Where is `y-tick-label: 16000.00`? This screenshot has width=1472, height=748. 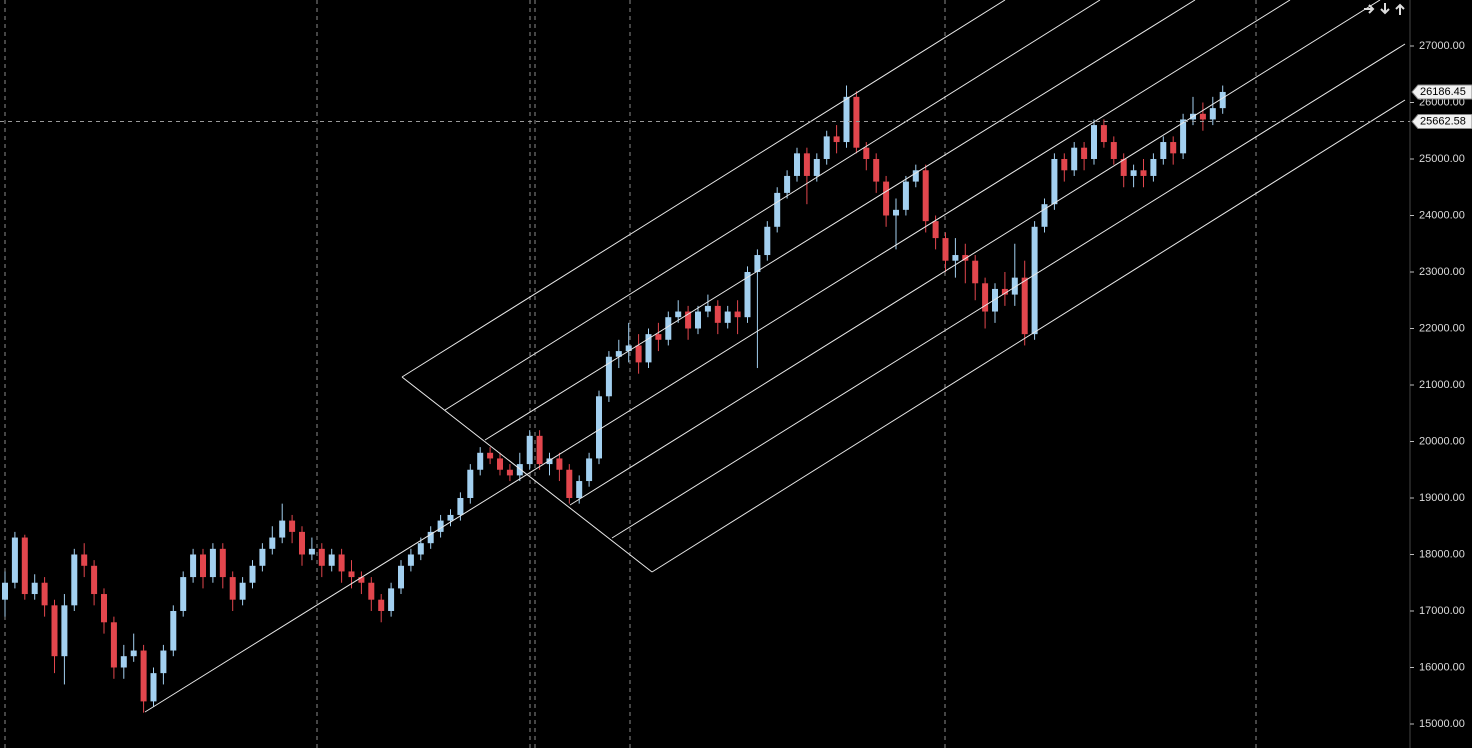 y-tick-label: 16000.00 is located at coordinates (1442, 667).